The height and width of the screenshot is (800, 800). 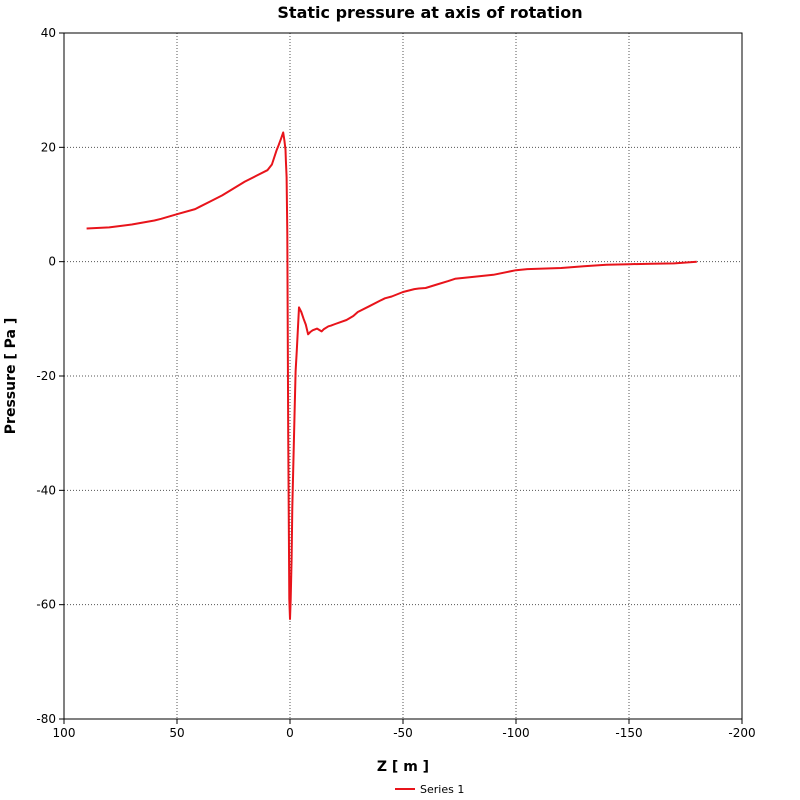 What do you see at coordinates (741, 733) in the screenshot?
I see `x-tick-label: -200` at bounding box center [741, 733].